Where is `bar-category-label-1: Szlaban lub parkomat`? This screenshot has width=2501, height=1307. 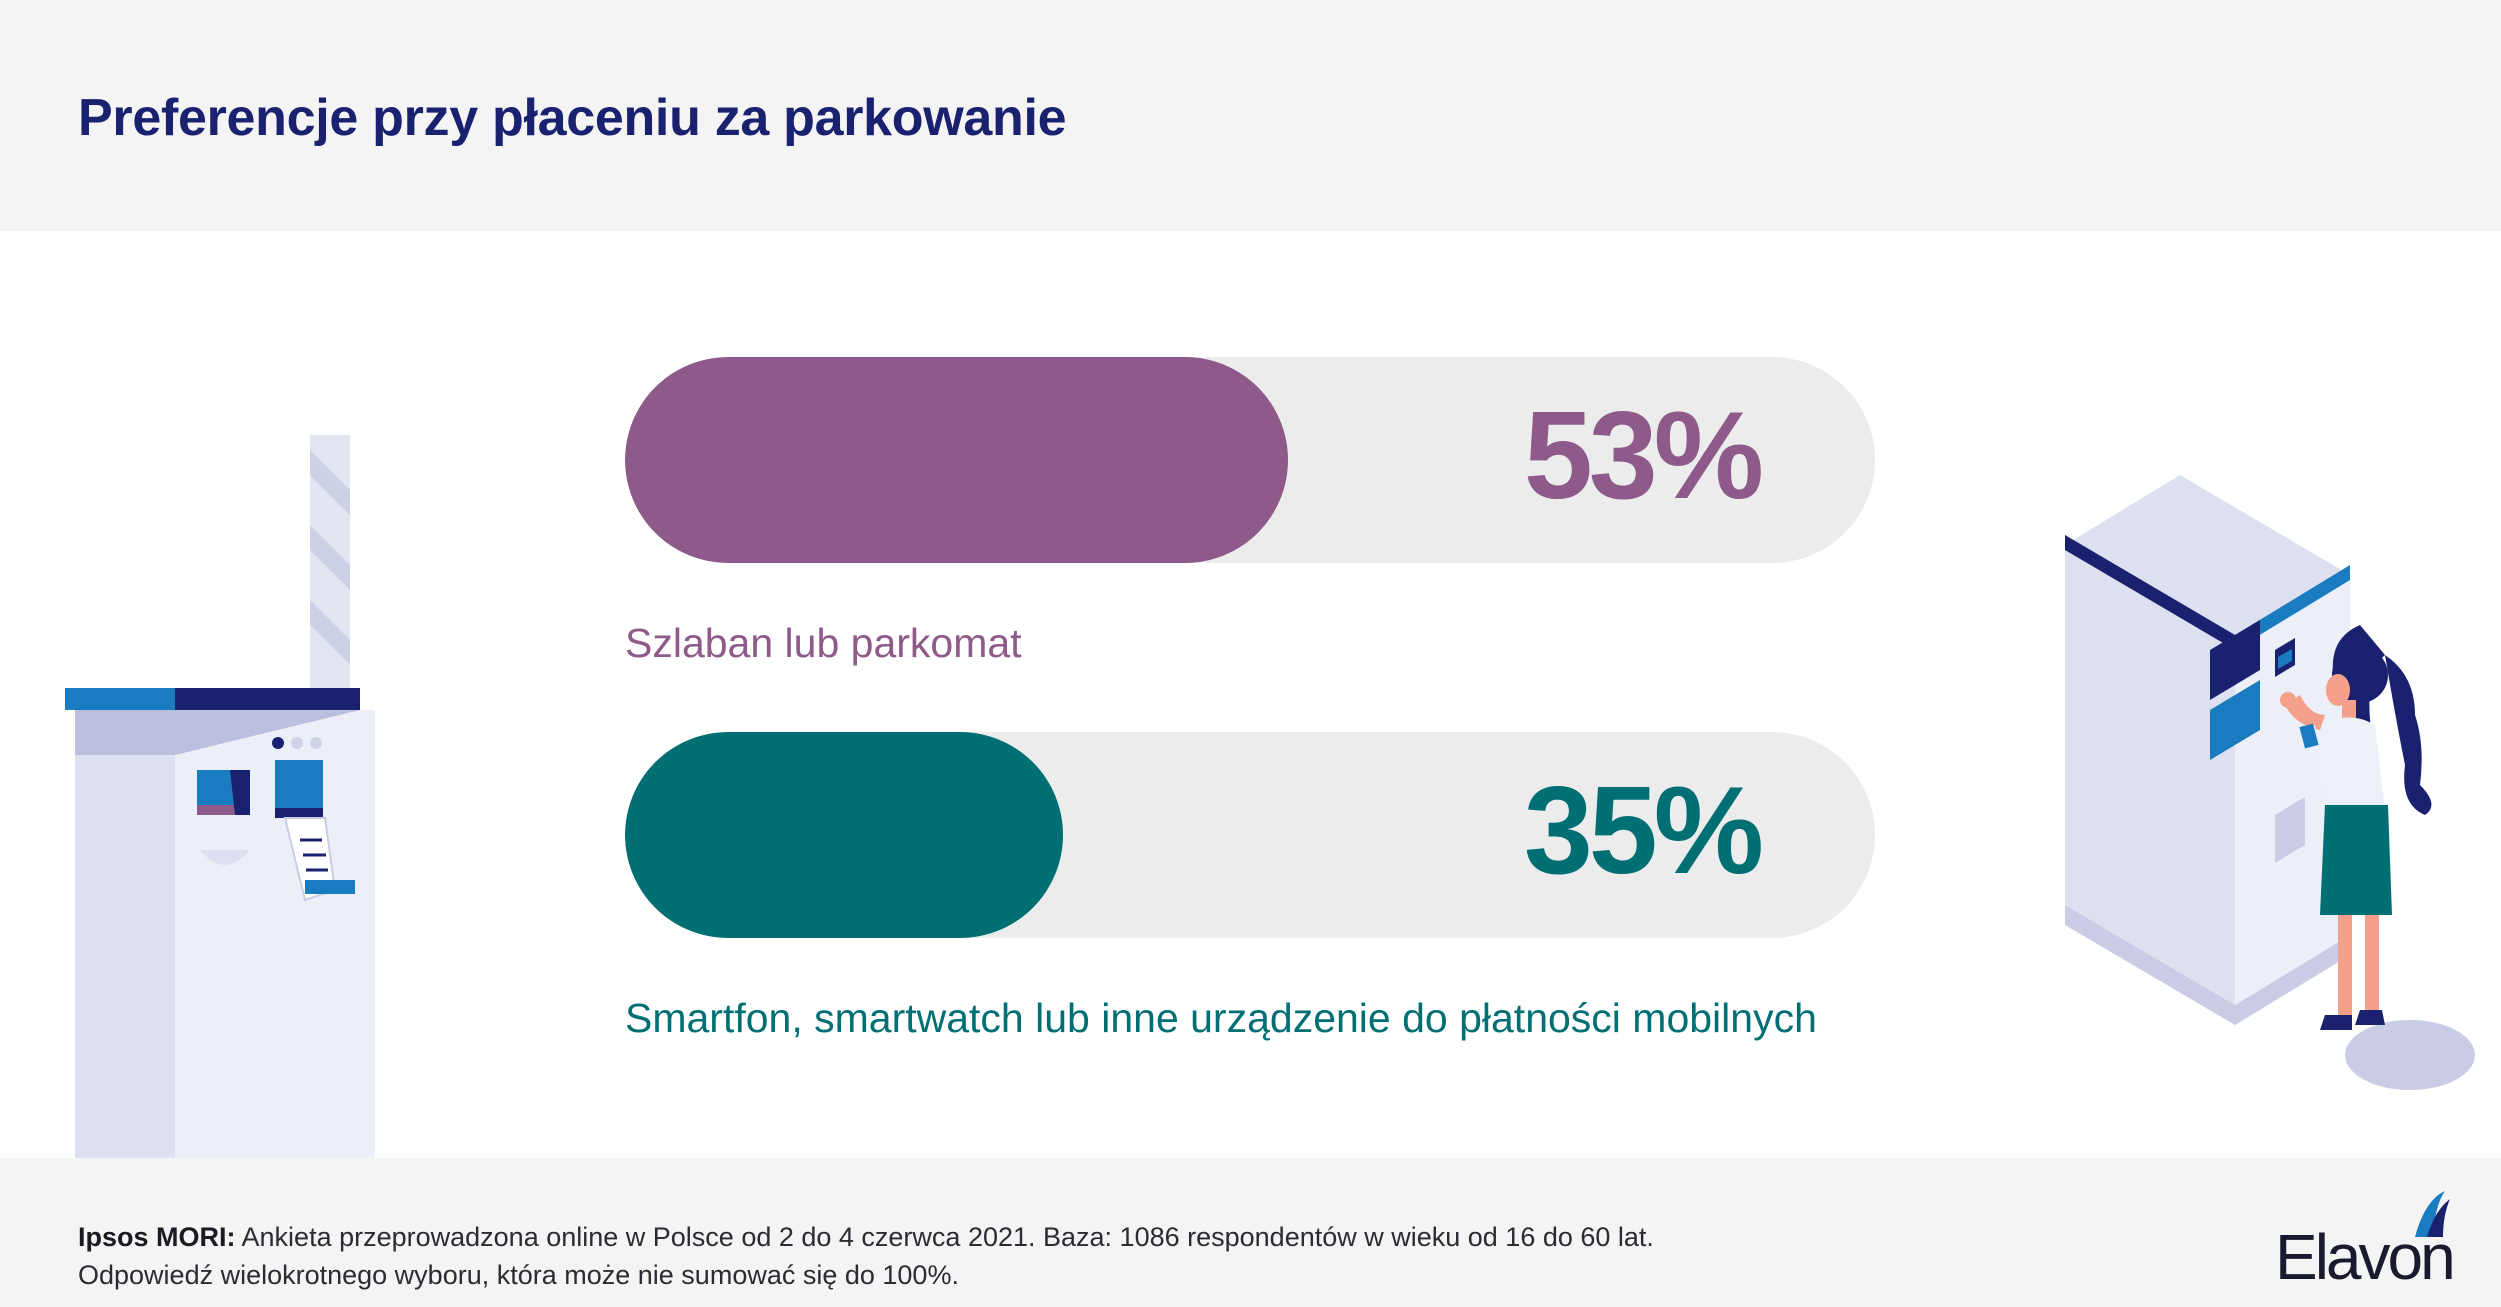
bar-category-label-1: Szlaban lub parkomat is located at coordinates (823, 643).